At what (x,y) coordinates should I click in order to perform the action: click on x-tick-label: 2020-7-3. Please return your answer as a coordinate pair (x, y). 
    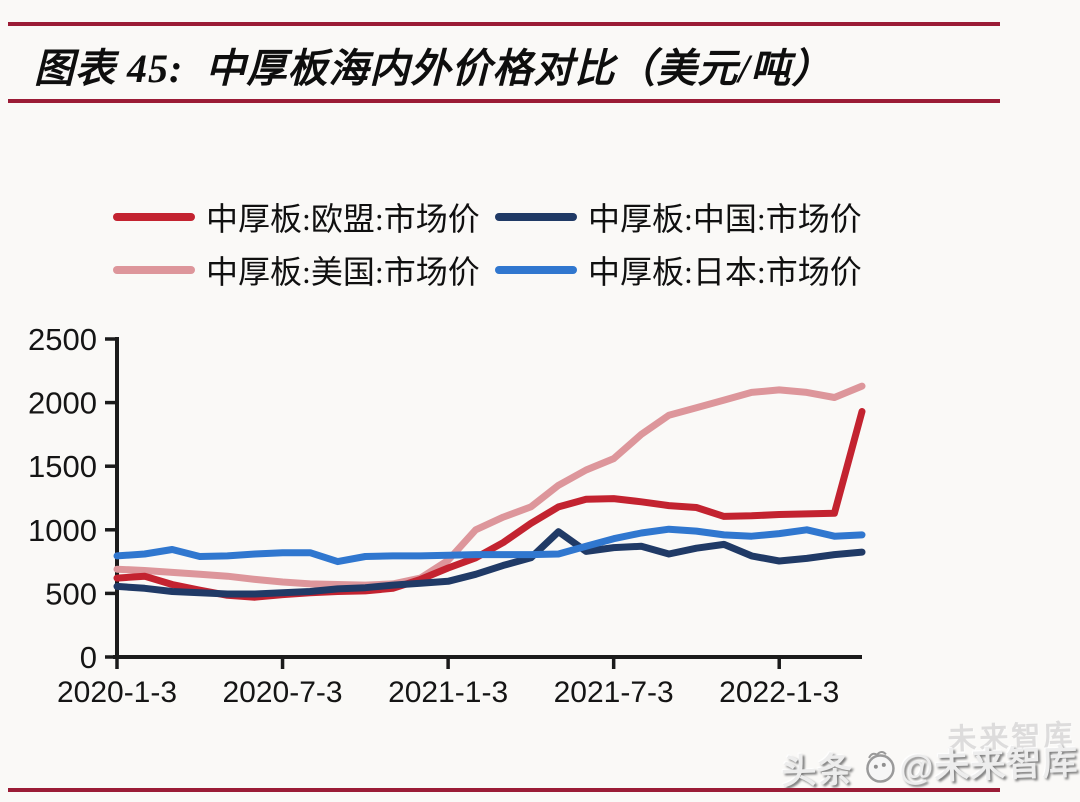
    Looking at the image, I should click on (283, 692).